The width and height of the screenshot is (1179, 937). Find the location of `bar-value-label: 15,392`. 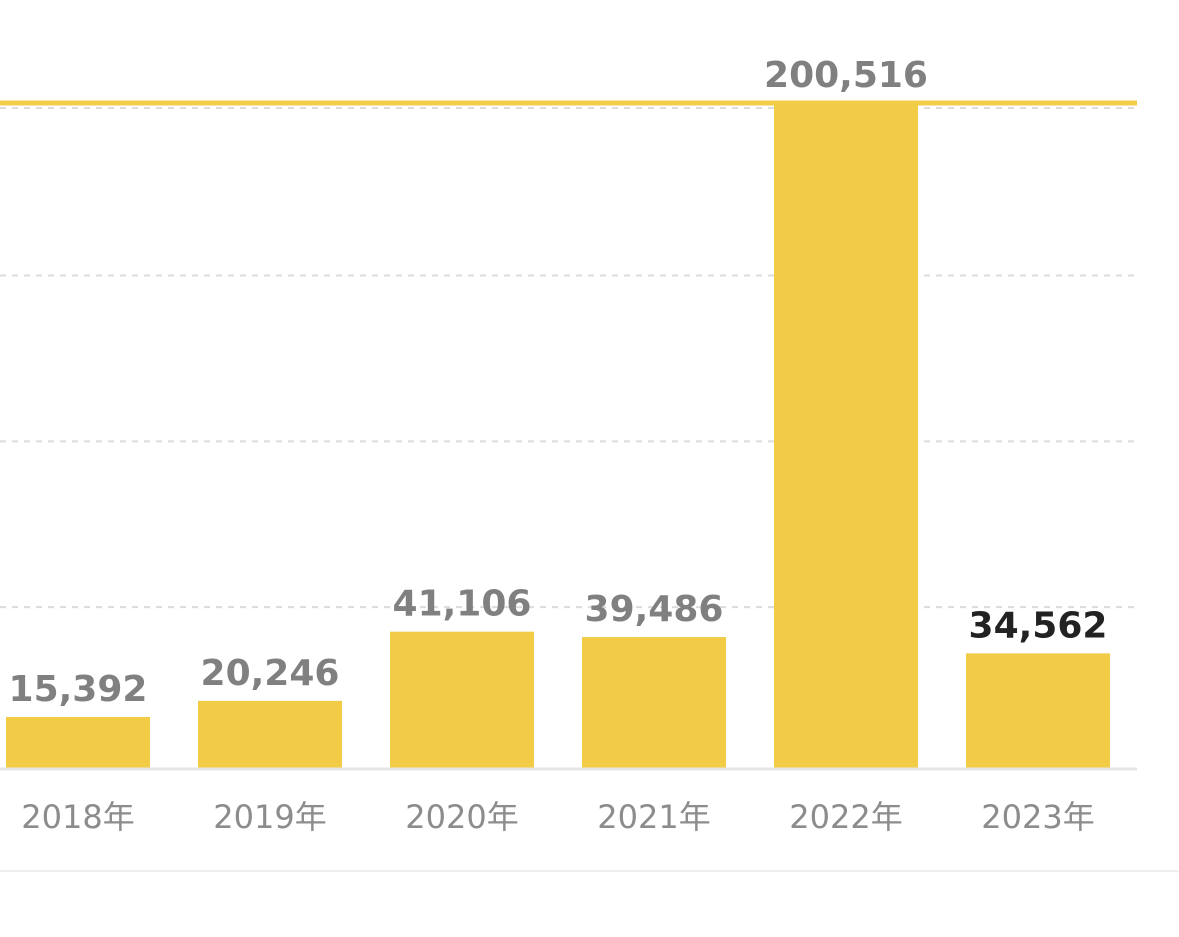

bar-value-label: 15,392 is located at coordinates (78, 689).